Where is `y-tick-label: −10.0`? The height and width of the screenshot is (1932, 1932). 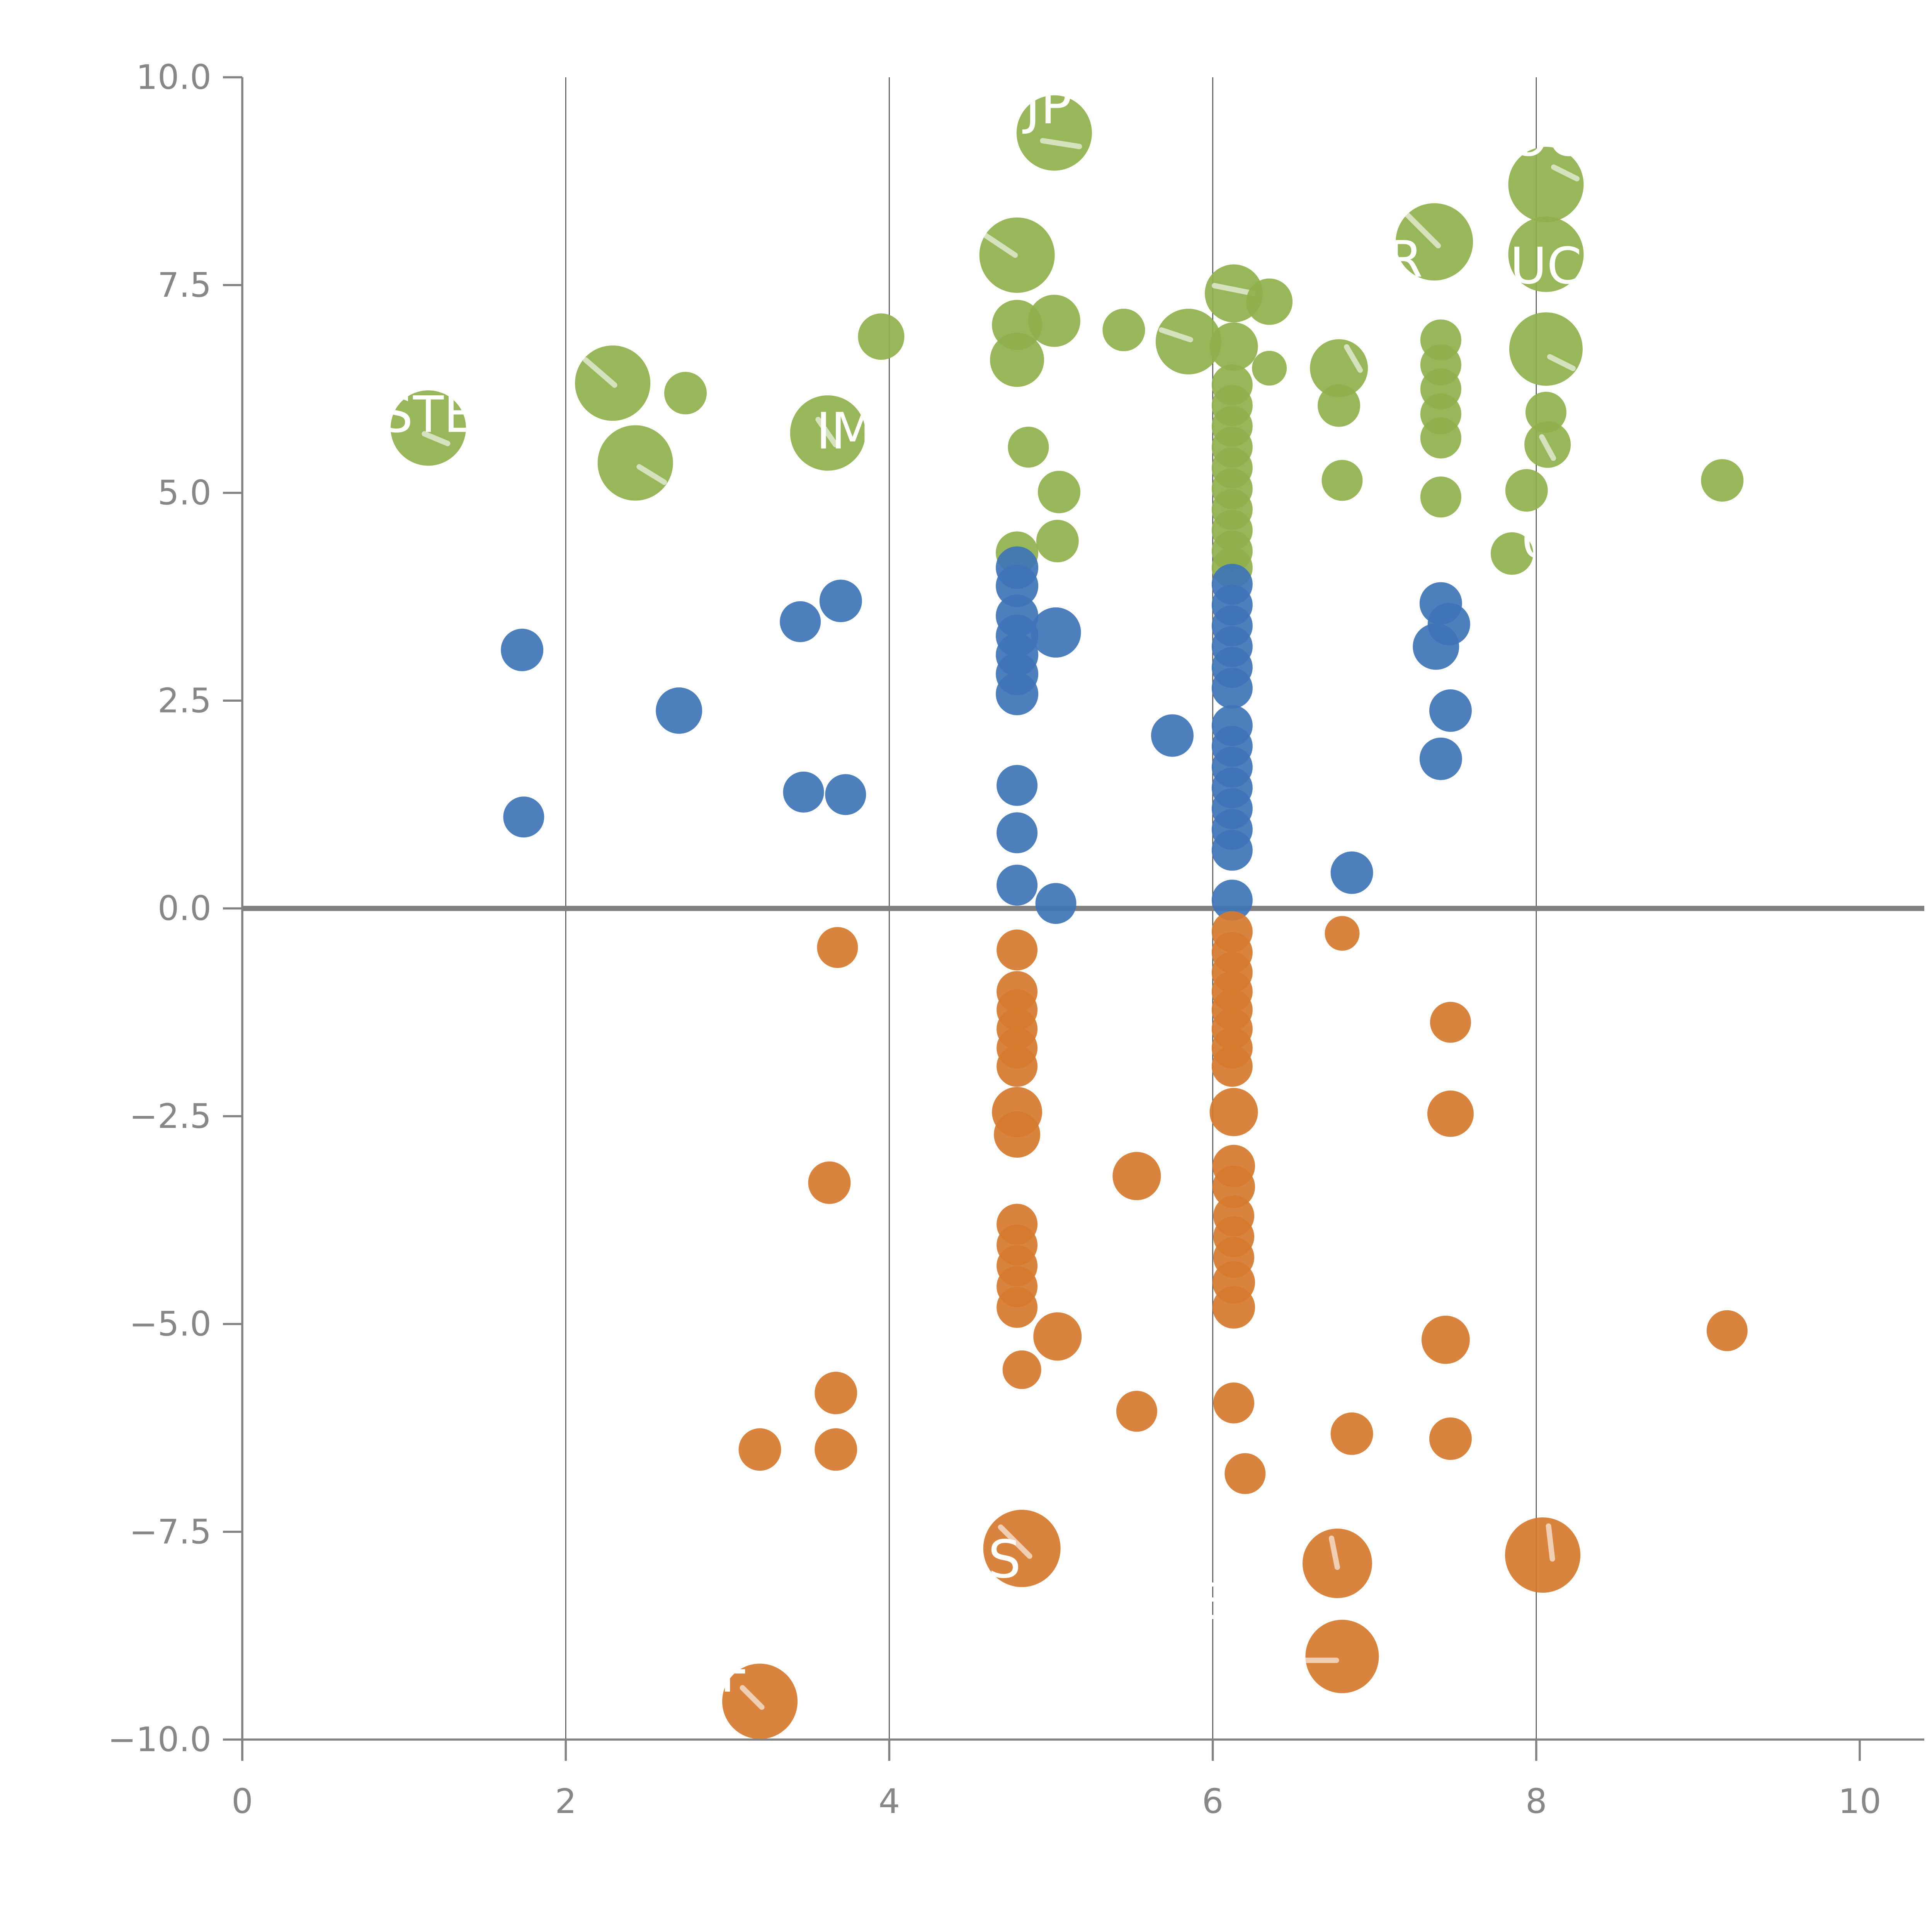
y-tick-label: −10.0 is located at coordinates (160, 1740).